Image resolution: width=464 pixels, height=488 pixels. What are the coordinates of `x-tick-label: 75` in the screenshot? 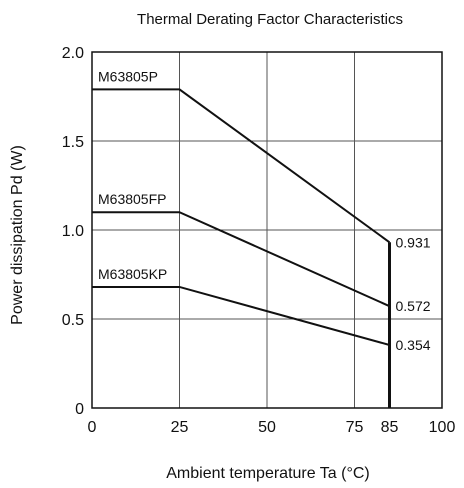 It's located at (355, 427).